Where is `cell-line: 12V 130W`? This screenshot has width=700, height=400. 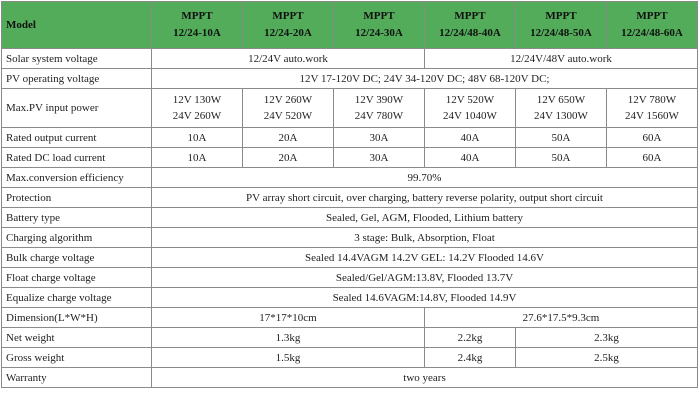 cell-line: 12V 130W is located at coordinates (197, 100).